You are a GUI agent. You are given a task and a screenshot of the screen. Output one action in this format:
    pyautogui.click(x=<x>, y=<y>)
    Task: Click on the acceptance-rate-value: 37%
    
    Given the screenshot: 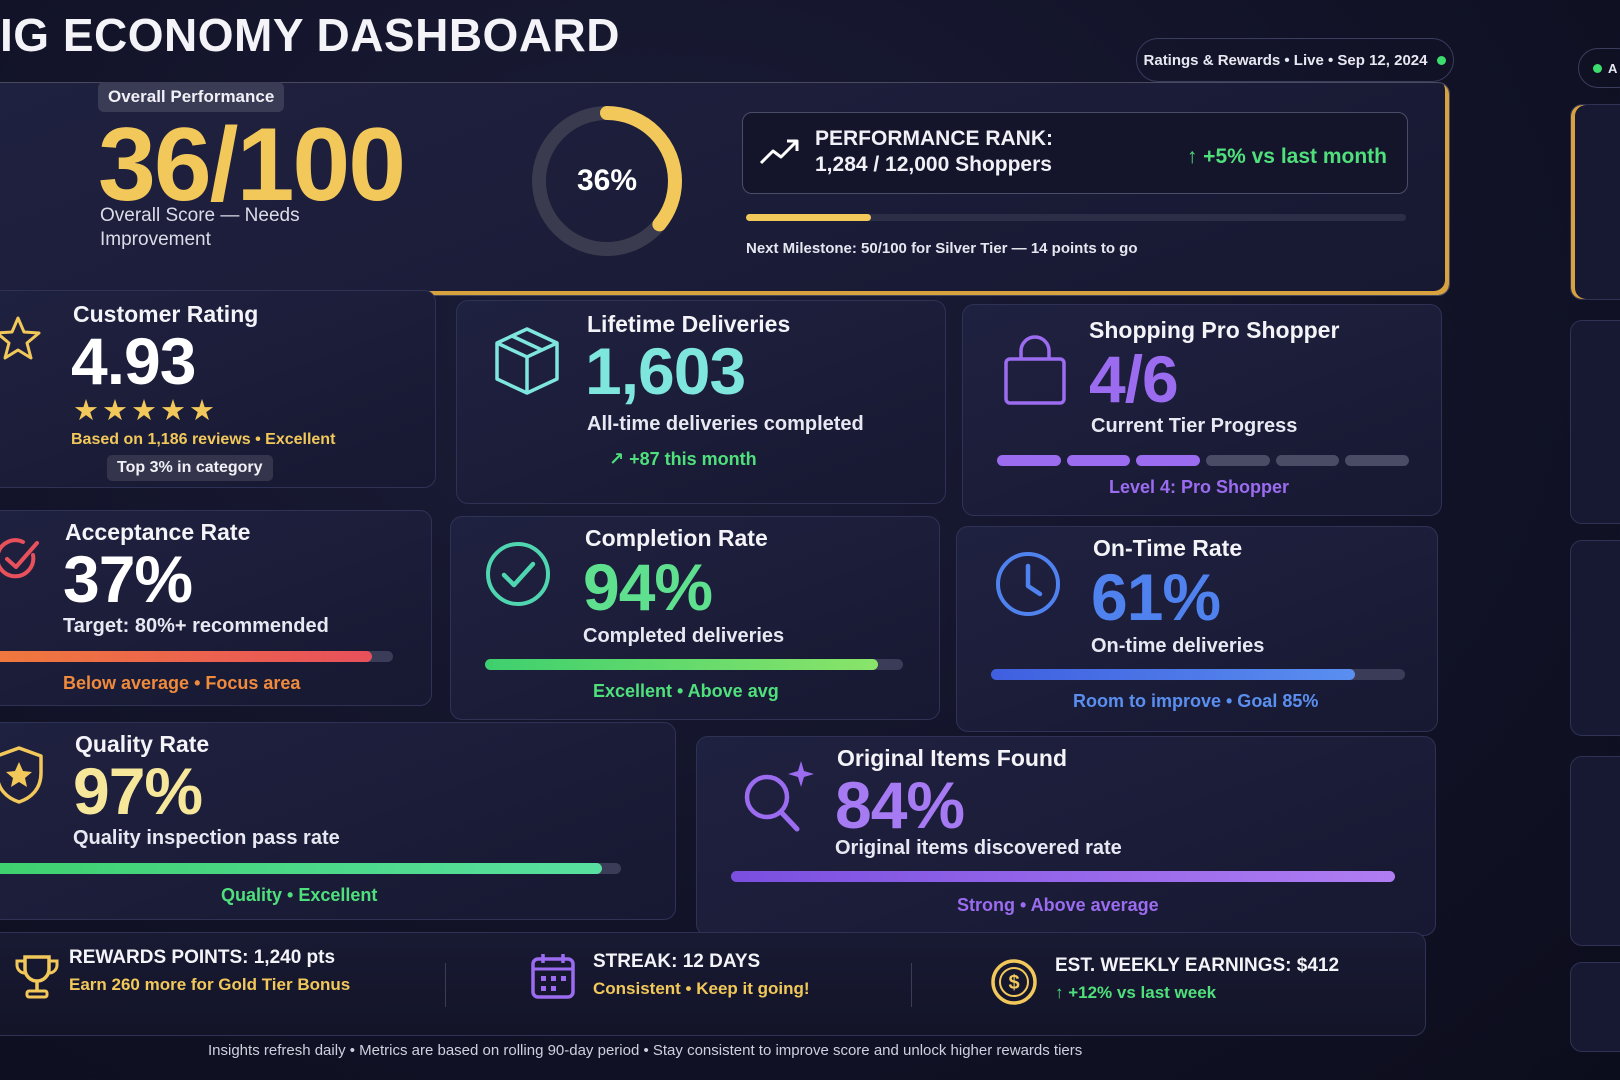 What is the action you would take?
    pyautogui.click(x=128, y=579)
    